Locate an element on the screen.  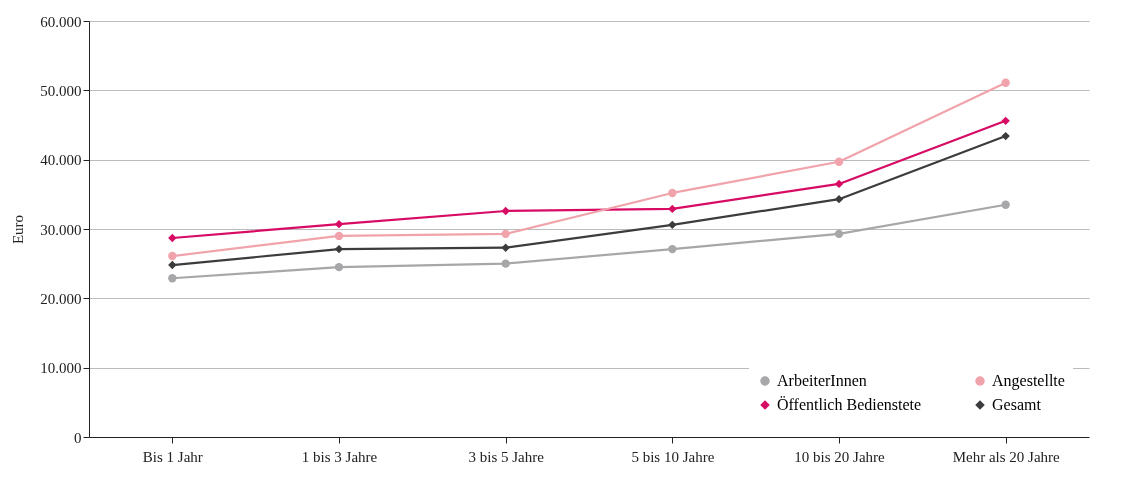
legend-label: Angestellte is located at coordinates (1028, 381).